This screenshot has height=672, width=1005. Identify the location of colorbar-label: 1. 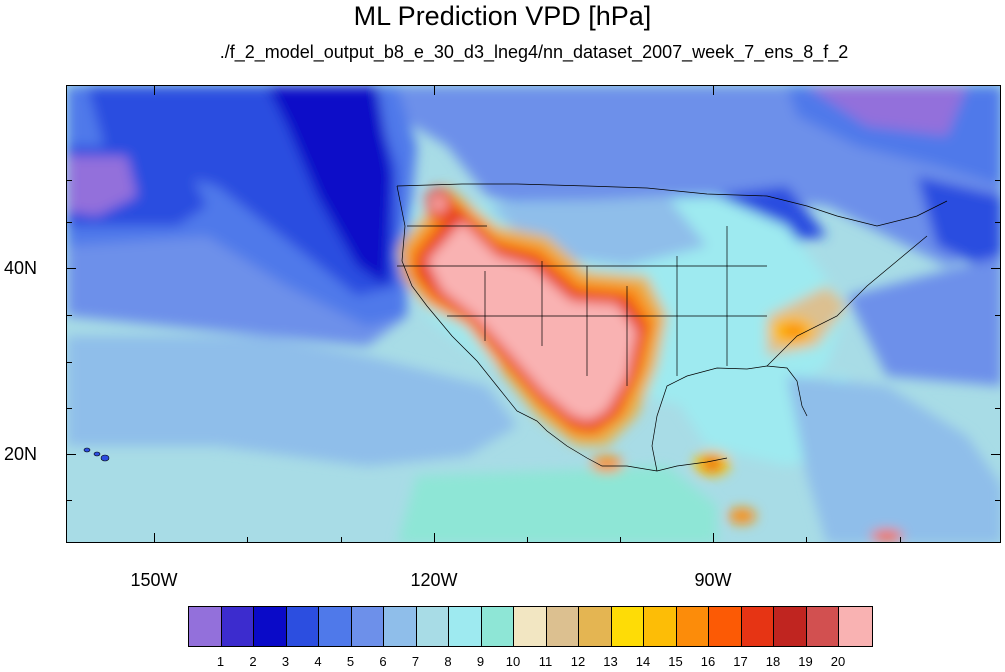
(220, 661).